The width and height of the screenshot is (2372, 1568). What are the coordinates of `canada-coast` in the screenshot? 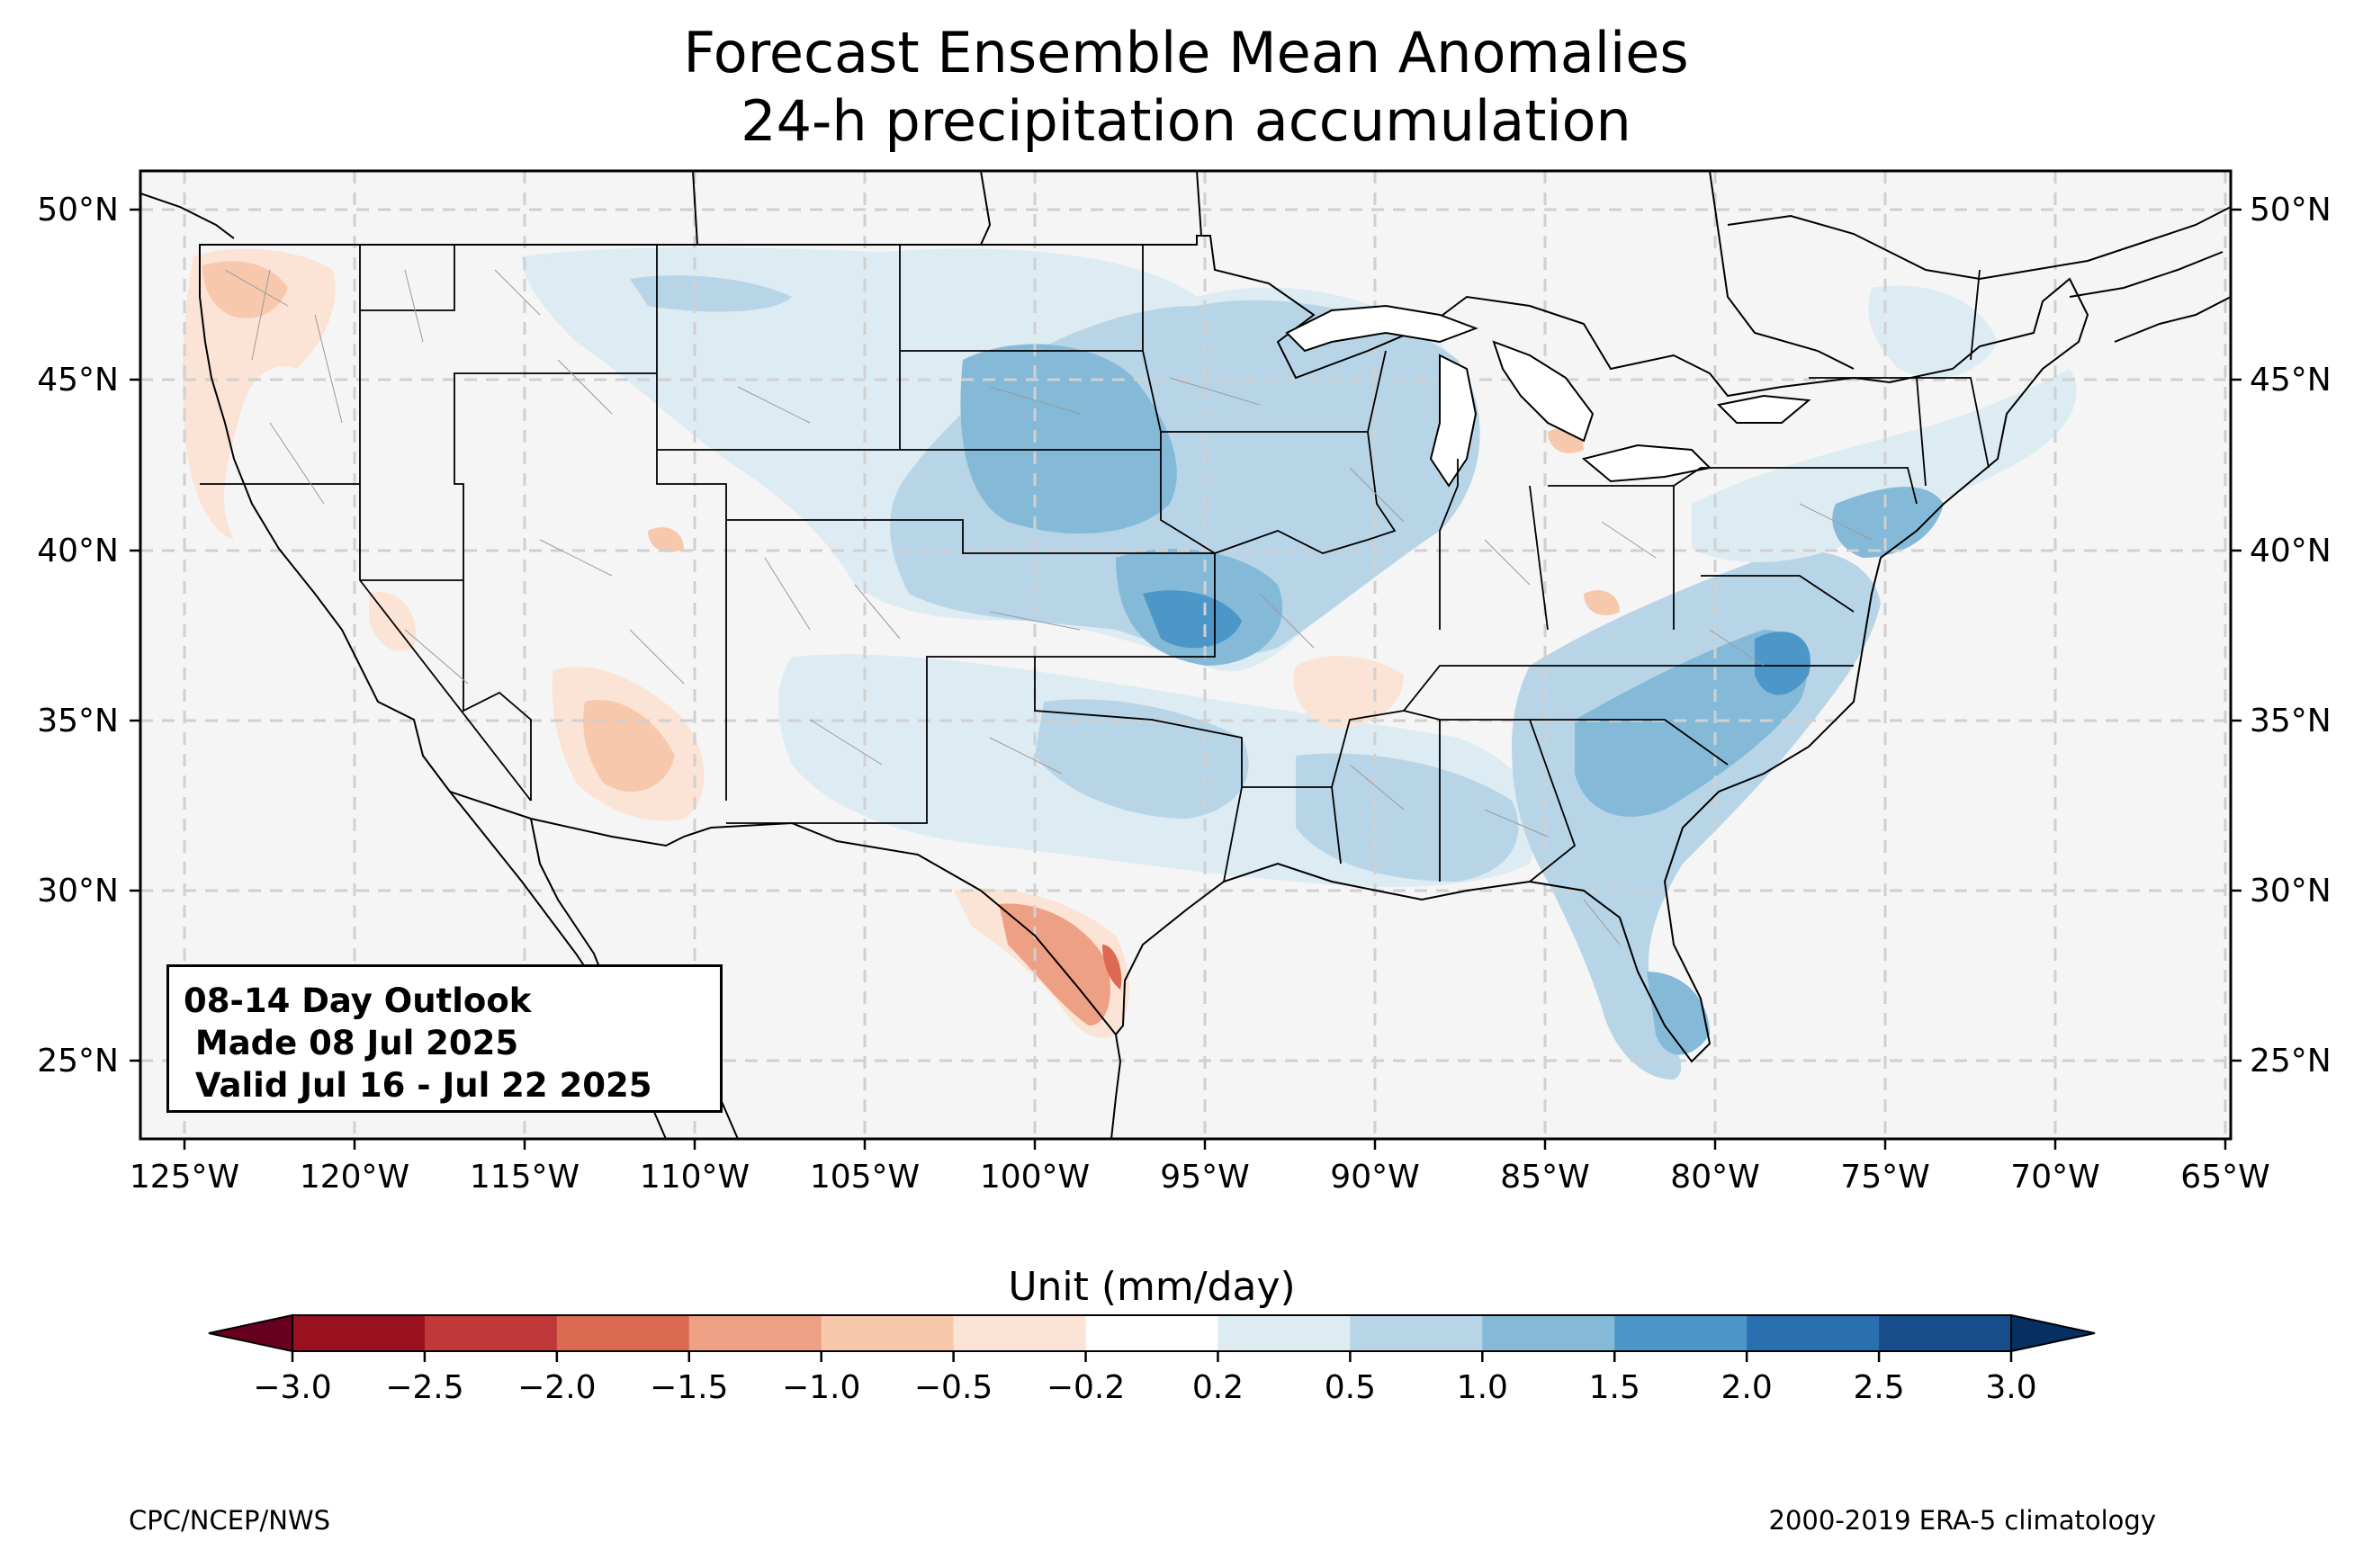 It's located at (1185, 270).